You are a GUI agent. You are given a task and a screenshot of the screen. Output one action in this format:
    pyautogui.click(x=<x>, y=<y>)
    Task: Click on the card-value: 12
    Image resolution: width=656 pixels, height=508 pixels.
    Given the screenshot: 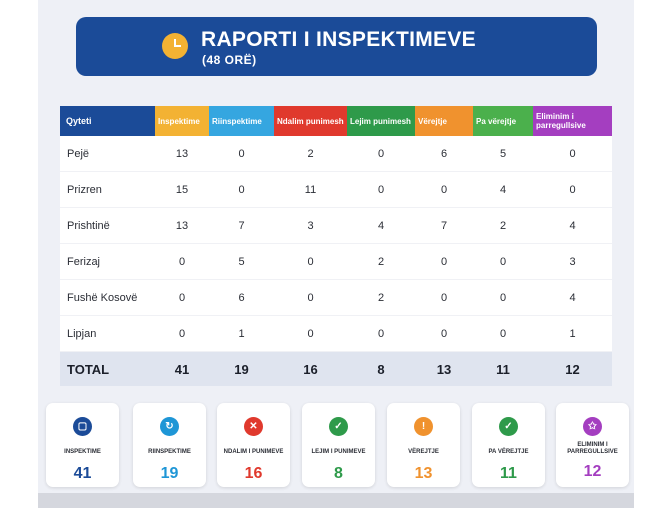 What is the action you would take?
    pyautogui.click(x=592, y=471)
    